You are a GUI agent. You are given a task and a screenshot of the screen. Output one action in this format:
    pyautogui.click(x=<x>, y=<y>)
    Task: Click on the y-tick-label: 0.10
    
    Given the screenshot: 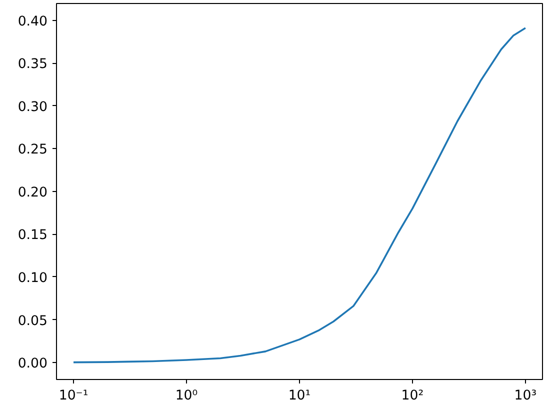 What is the action you would take?
    pyautogui.click(x=33, y=278)
    